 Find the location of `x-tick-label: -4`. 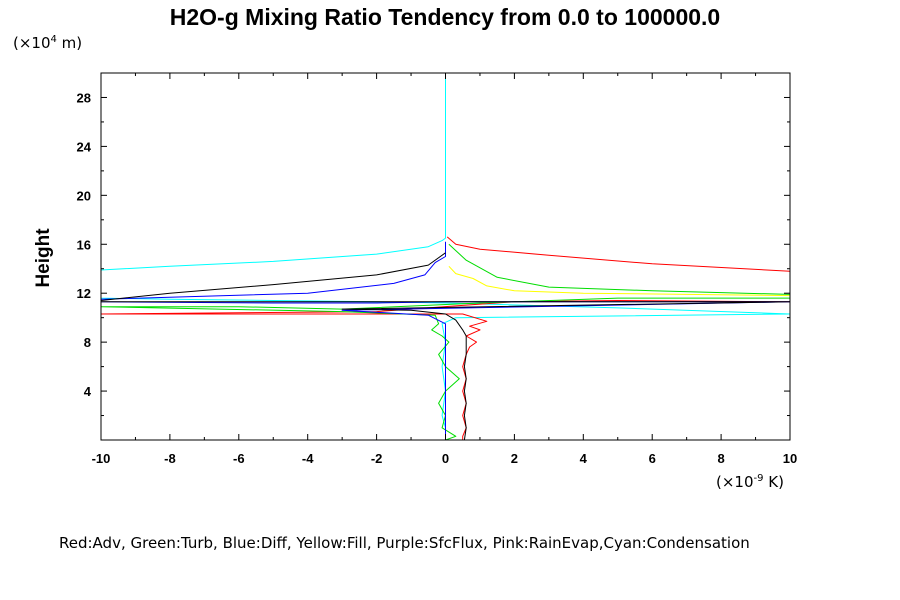

x-tick-label: -4 is located at coordinates (308, 458).